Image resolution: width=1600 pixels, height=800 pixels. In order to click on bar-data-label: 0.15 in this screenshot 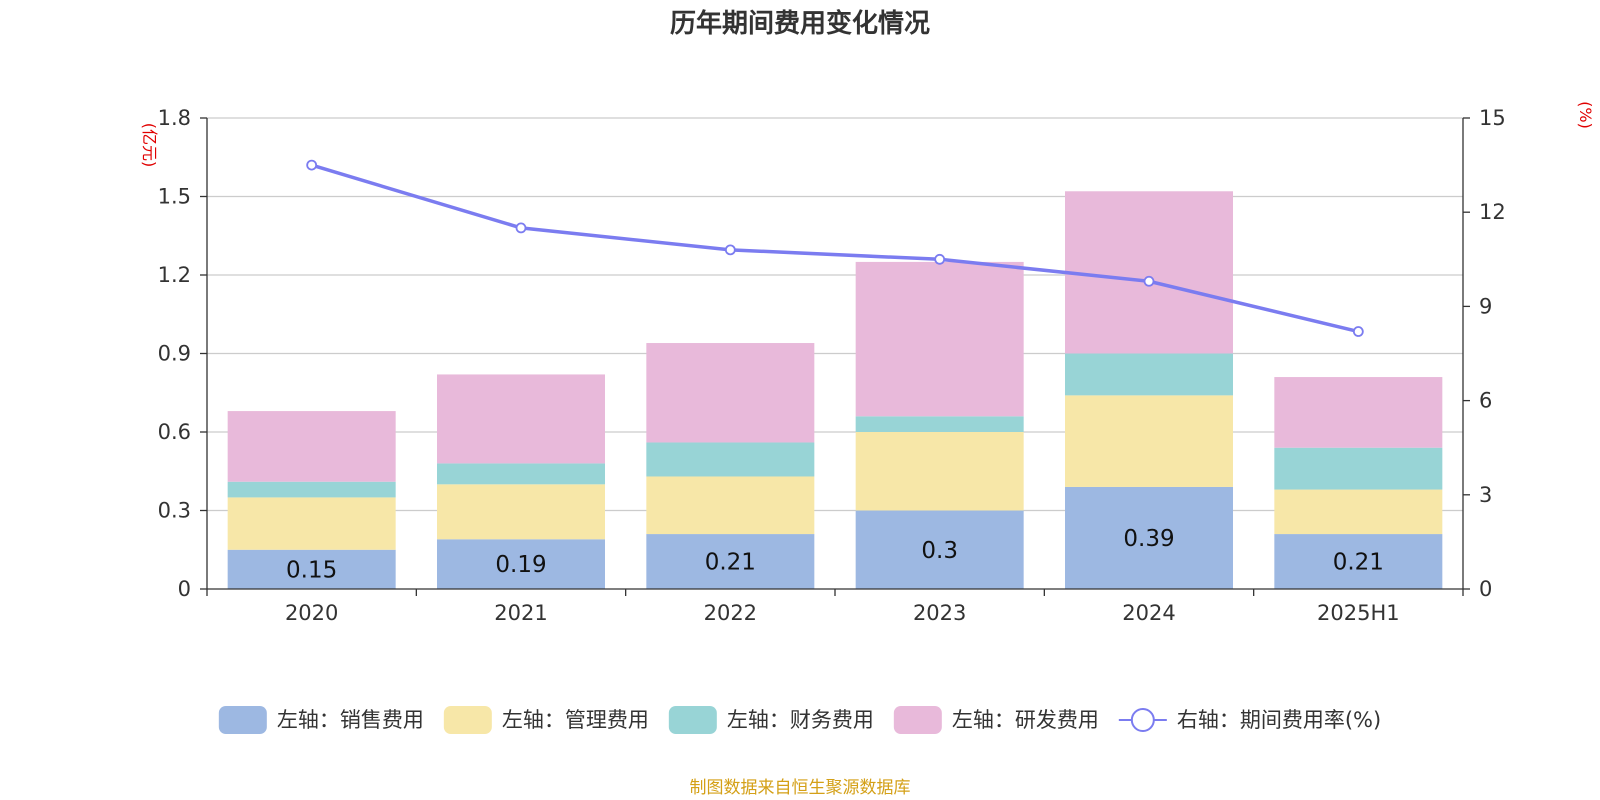, I will do `click(311, 570)`.